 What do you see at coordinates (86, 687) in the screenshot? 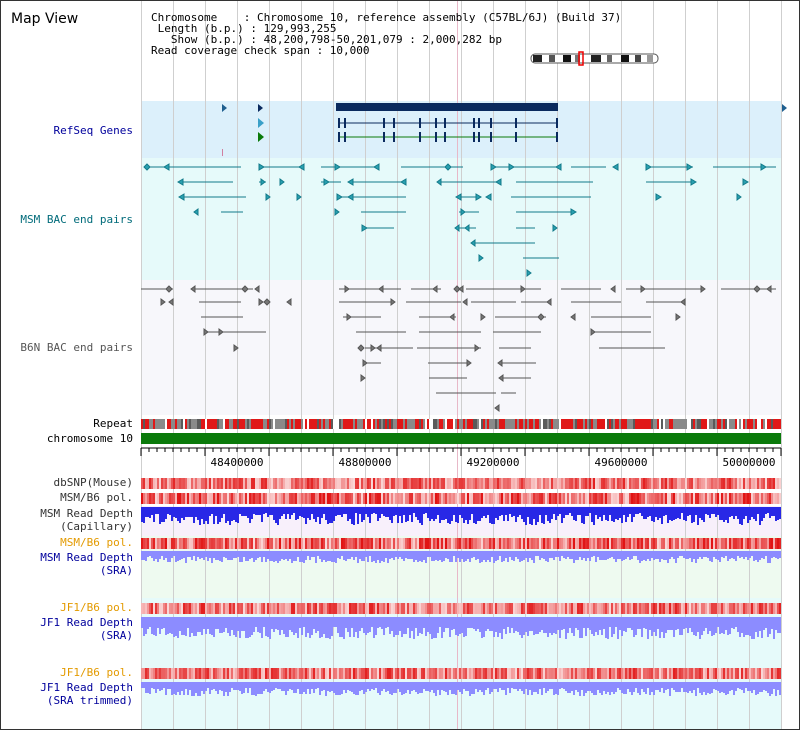
I see `track-label-jf1-depth-trim-1: JF1 Read Depth` at bounding box center [86, 687].